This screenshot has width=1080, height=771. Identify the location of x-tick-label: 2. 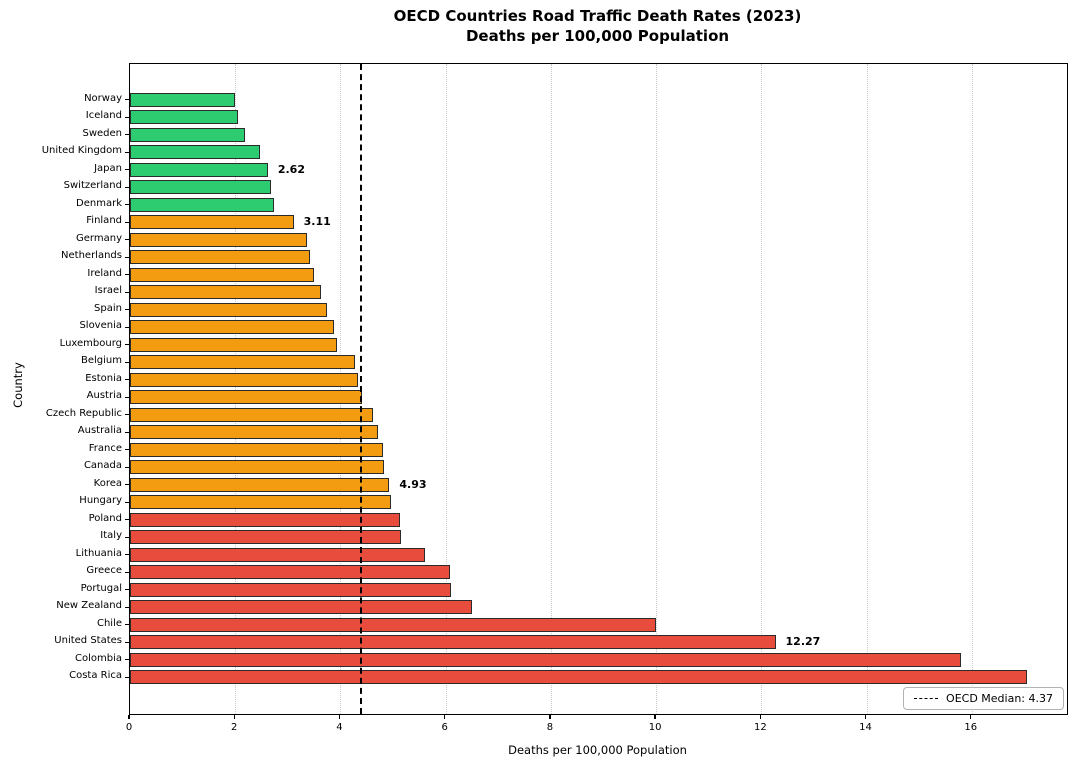
(234, 727).